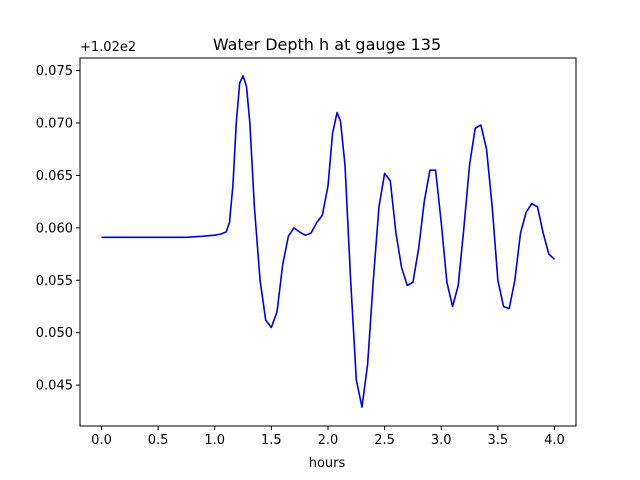  What do you see at coordinates (214, 440) in the screenshot?
I see `x-tick-label: 1.0` at bounding box center [214, 440].